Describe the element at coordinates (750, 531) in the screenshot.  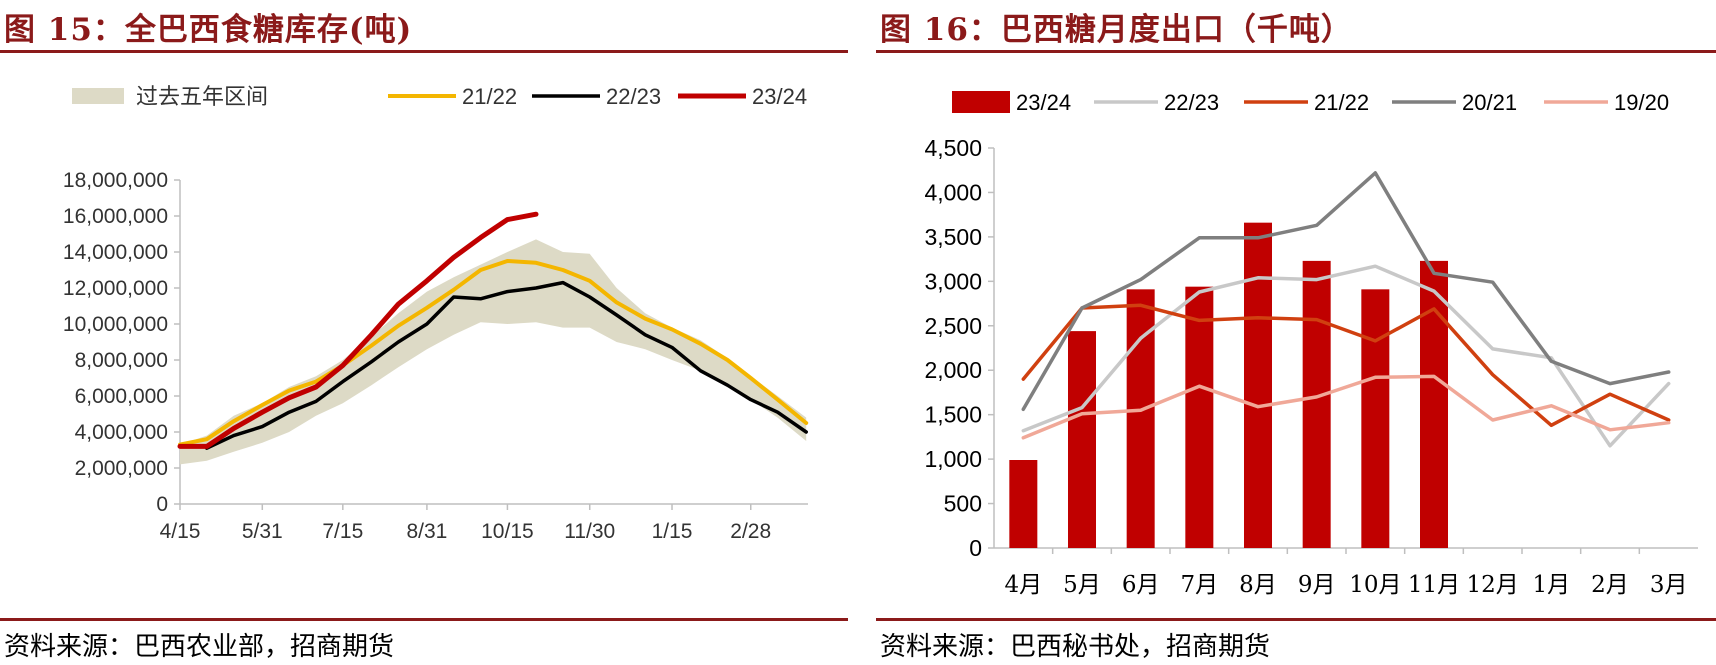
I see `x-tick-label: 2/28` at that location.